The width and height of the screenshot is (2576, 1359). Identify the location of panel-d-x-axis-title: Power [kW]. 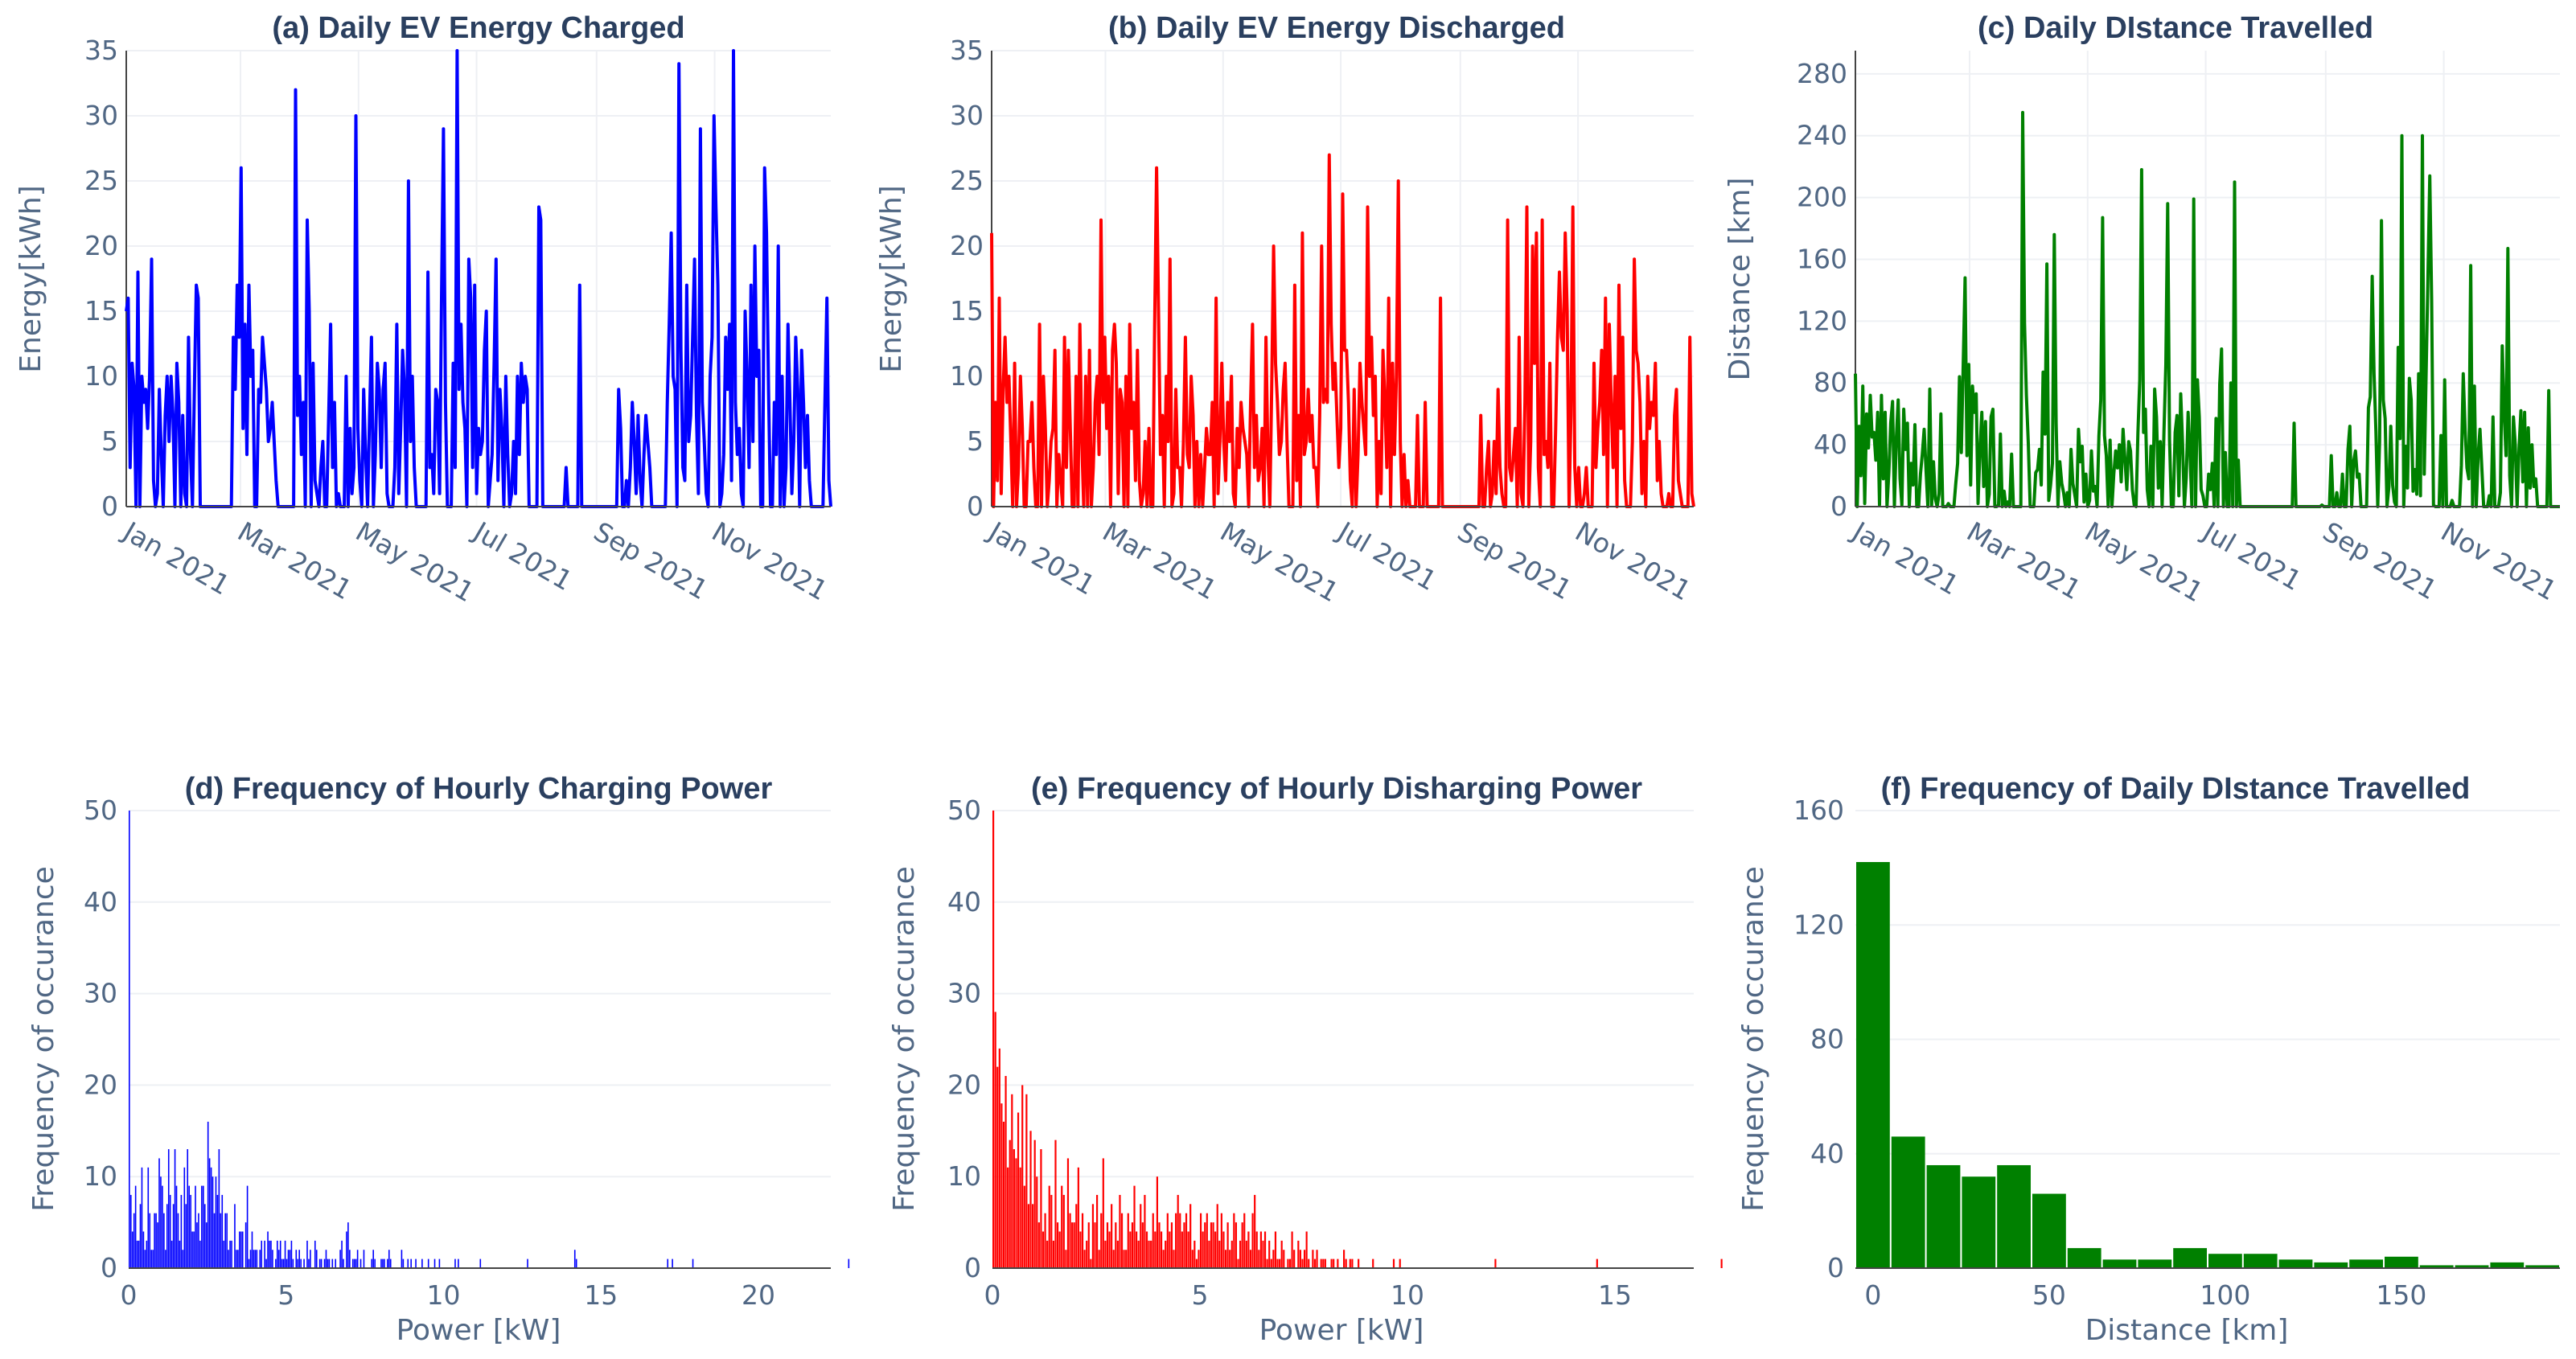
(478, 1330).